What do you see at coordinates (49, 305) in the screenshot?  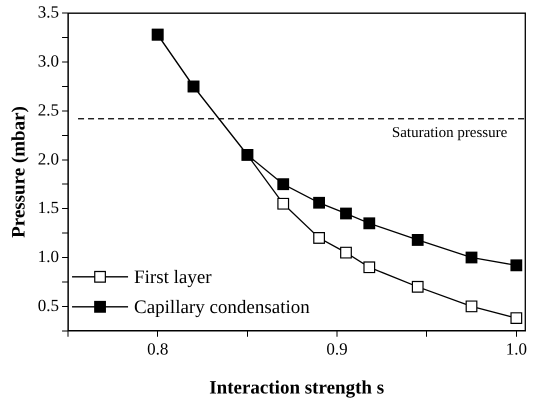 I see `y-tick-label: 0.5` at bounding box center [49, 305].